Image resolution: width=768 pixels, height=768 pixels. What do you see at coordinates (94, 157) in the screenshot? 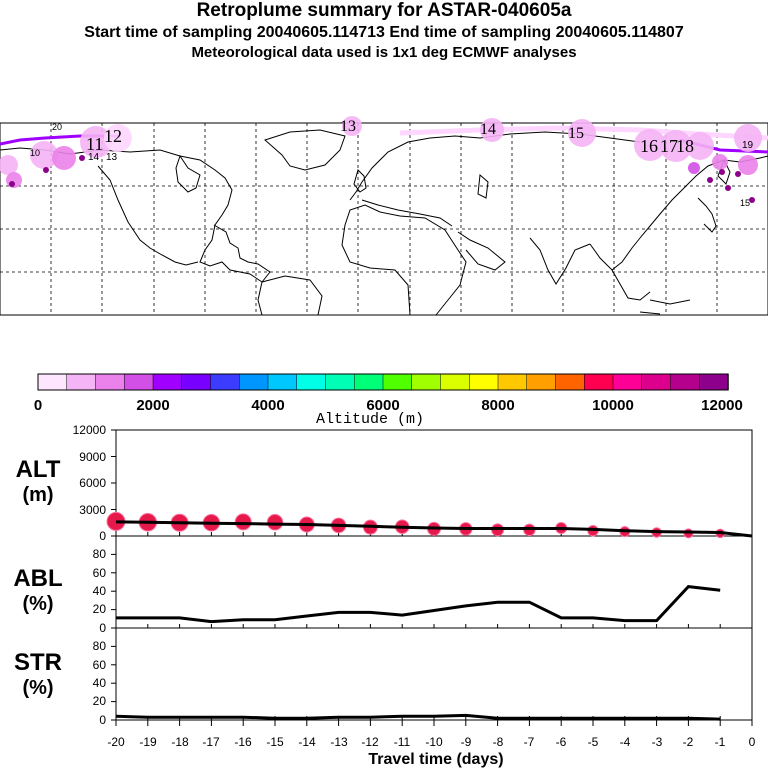
I see `plume-label-14b: 14` at bounding box center [94, 157].